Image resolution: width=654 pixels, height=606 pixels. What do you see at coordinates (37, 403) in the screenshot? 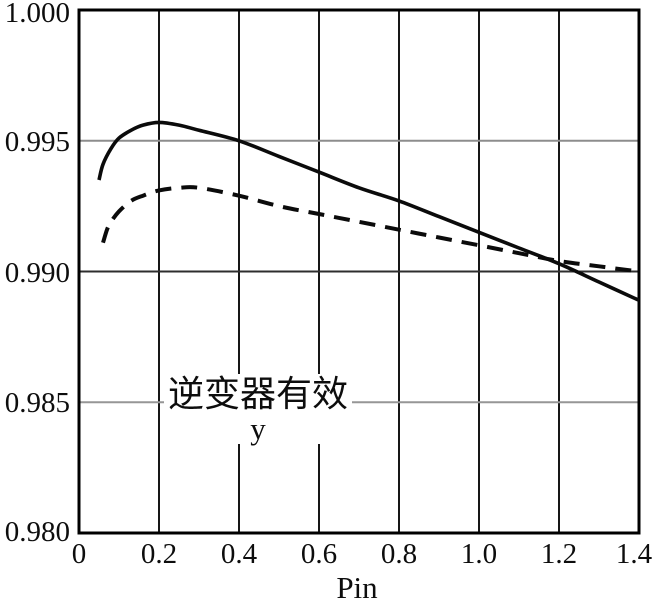
I see `y-tick-label: 0.985` at bounding box center [37, 403].